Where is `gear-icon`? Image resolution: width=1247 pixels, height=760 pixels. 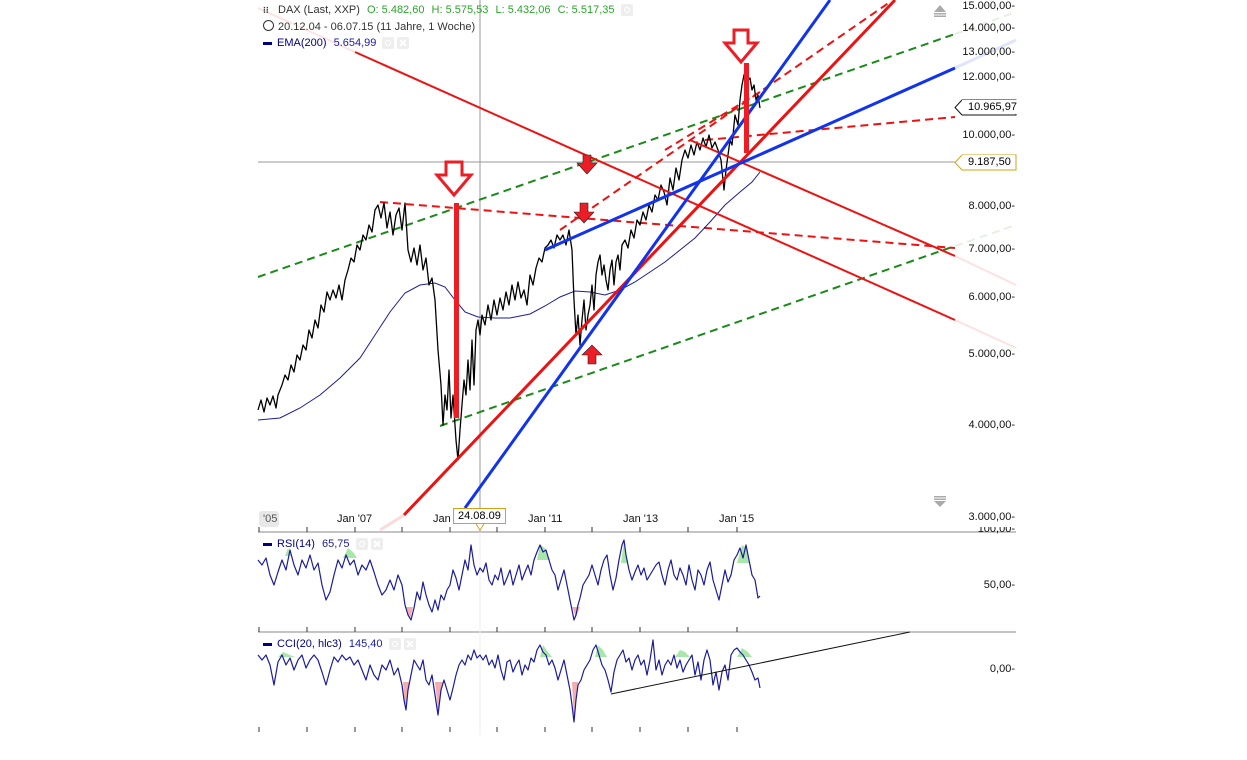 gear-icon is located at coordinates (626, 10).